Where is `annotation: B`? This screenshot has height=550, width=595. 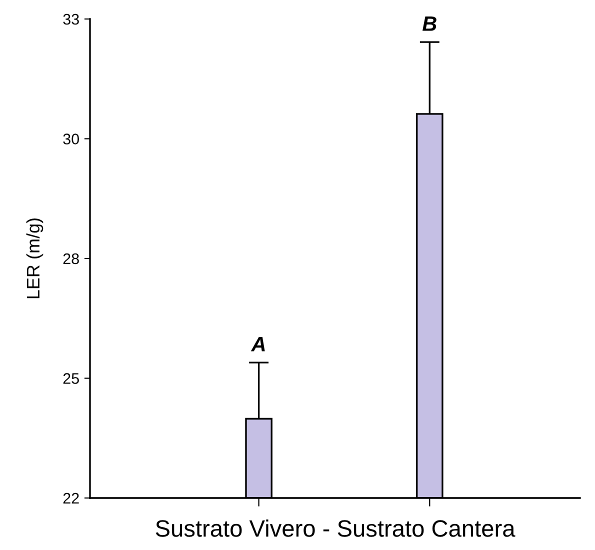 annotation: B is located at coordinates (429, 23).